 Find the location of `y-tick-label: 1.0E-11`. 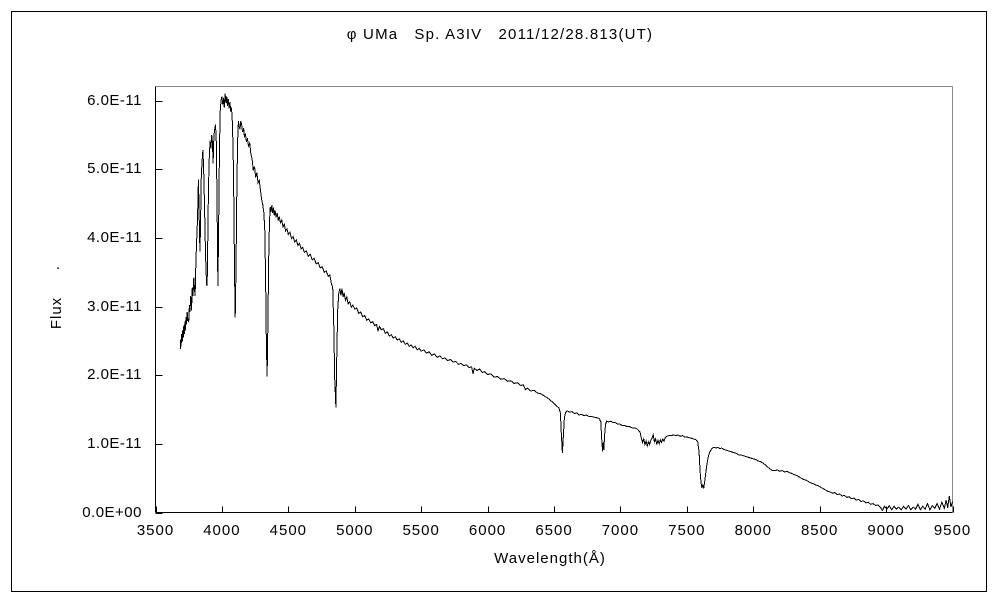

y-tick-label: 1.0E-11 is located at coordinates (114, 443).